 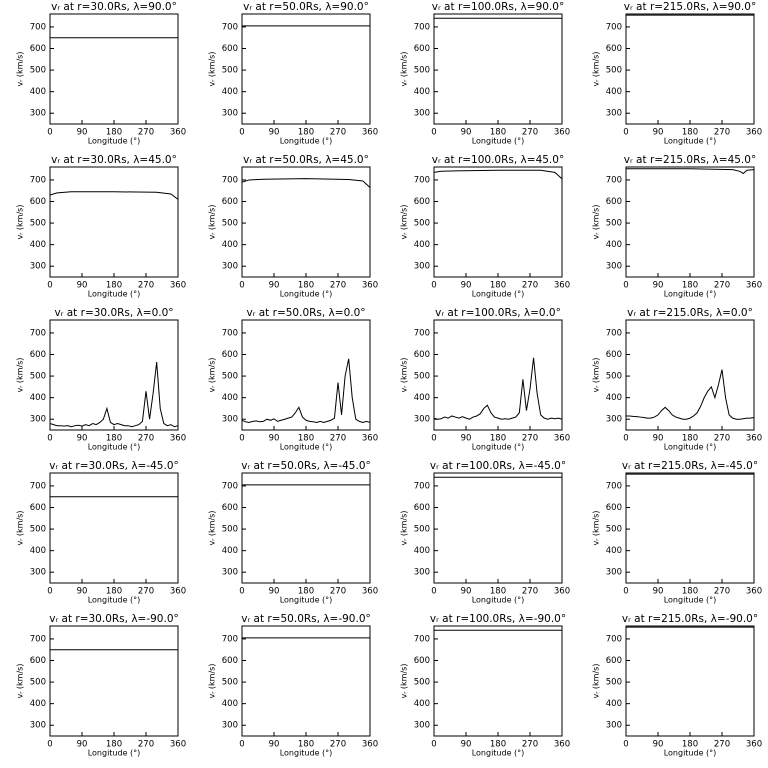 I want to click on panel-title: vᵣ at r=215.0Rs, λ=90.0°, so click(x=690, y=7).